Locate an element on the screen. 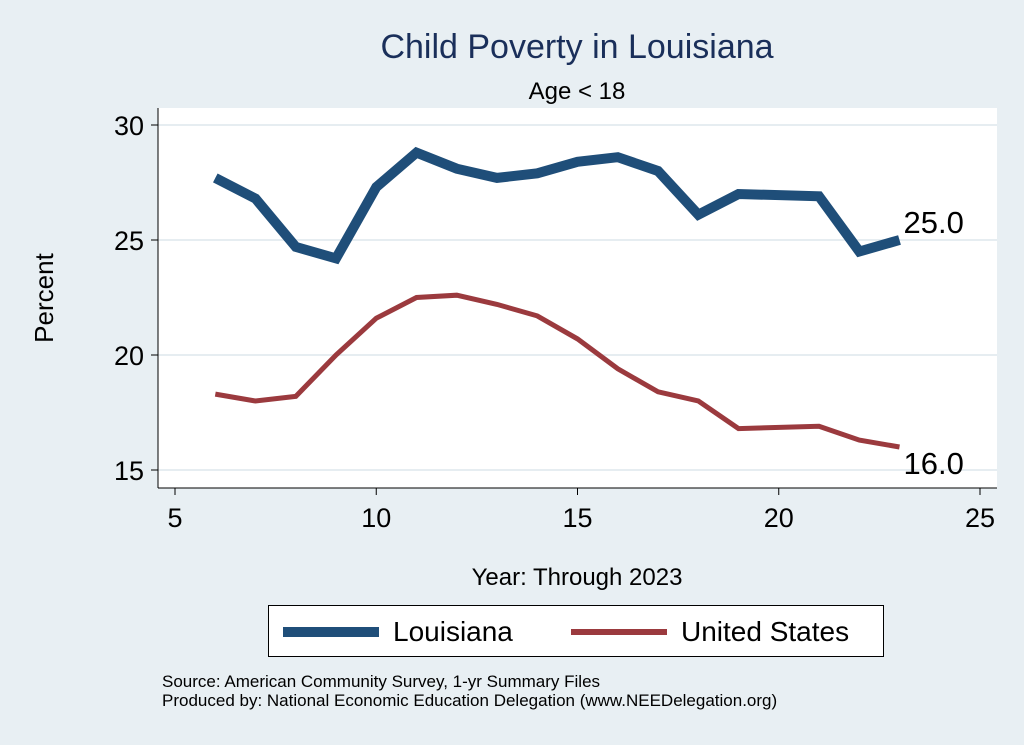  chart-title: Child Poverty in Louisiana is located at coordinates (576, 47).